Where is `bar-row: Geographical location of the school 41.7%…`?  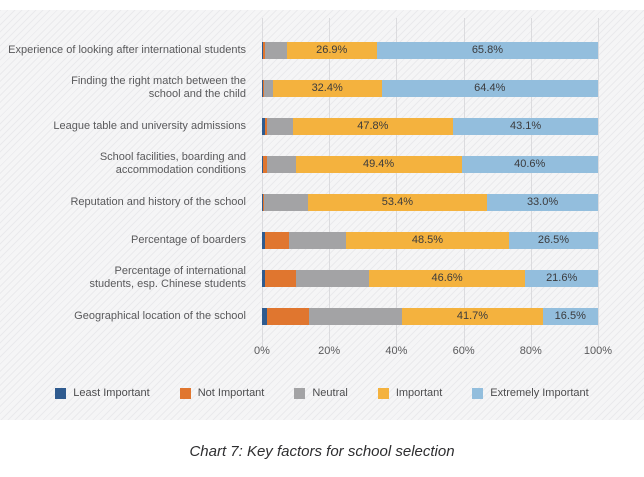 bar-row: Geographical location of the school 41.7%… is located at coordinates (322, 316).